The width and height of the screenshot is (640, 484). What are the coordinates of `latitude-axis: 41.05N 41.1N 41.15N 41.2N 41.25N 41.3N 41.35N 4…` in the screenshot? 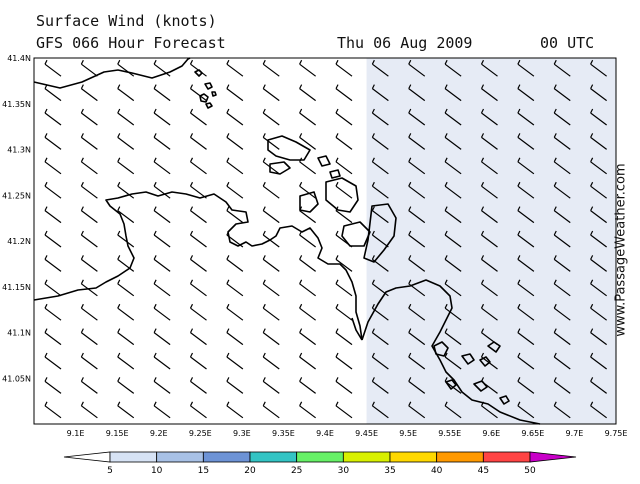 It's located at (16, 218).